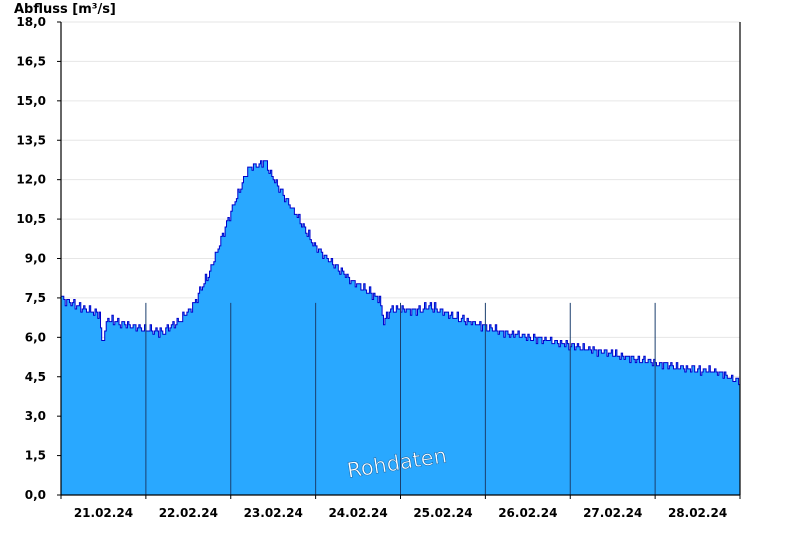 The image size is (800, 554). Describe the element at coordinates (273, 513) in the screenshot. I see `x-tick-label: 23.02.24` at that location.